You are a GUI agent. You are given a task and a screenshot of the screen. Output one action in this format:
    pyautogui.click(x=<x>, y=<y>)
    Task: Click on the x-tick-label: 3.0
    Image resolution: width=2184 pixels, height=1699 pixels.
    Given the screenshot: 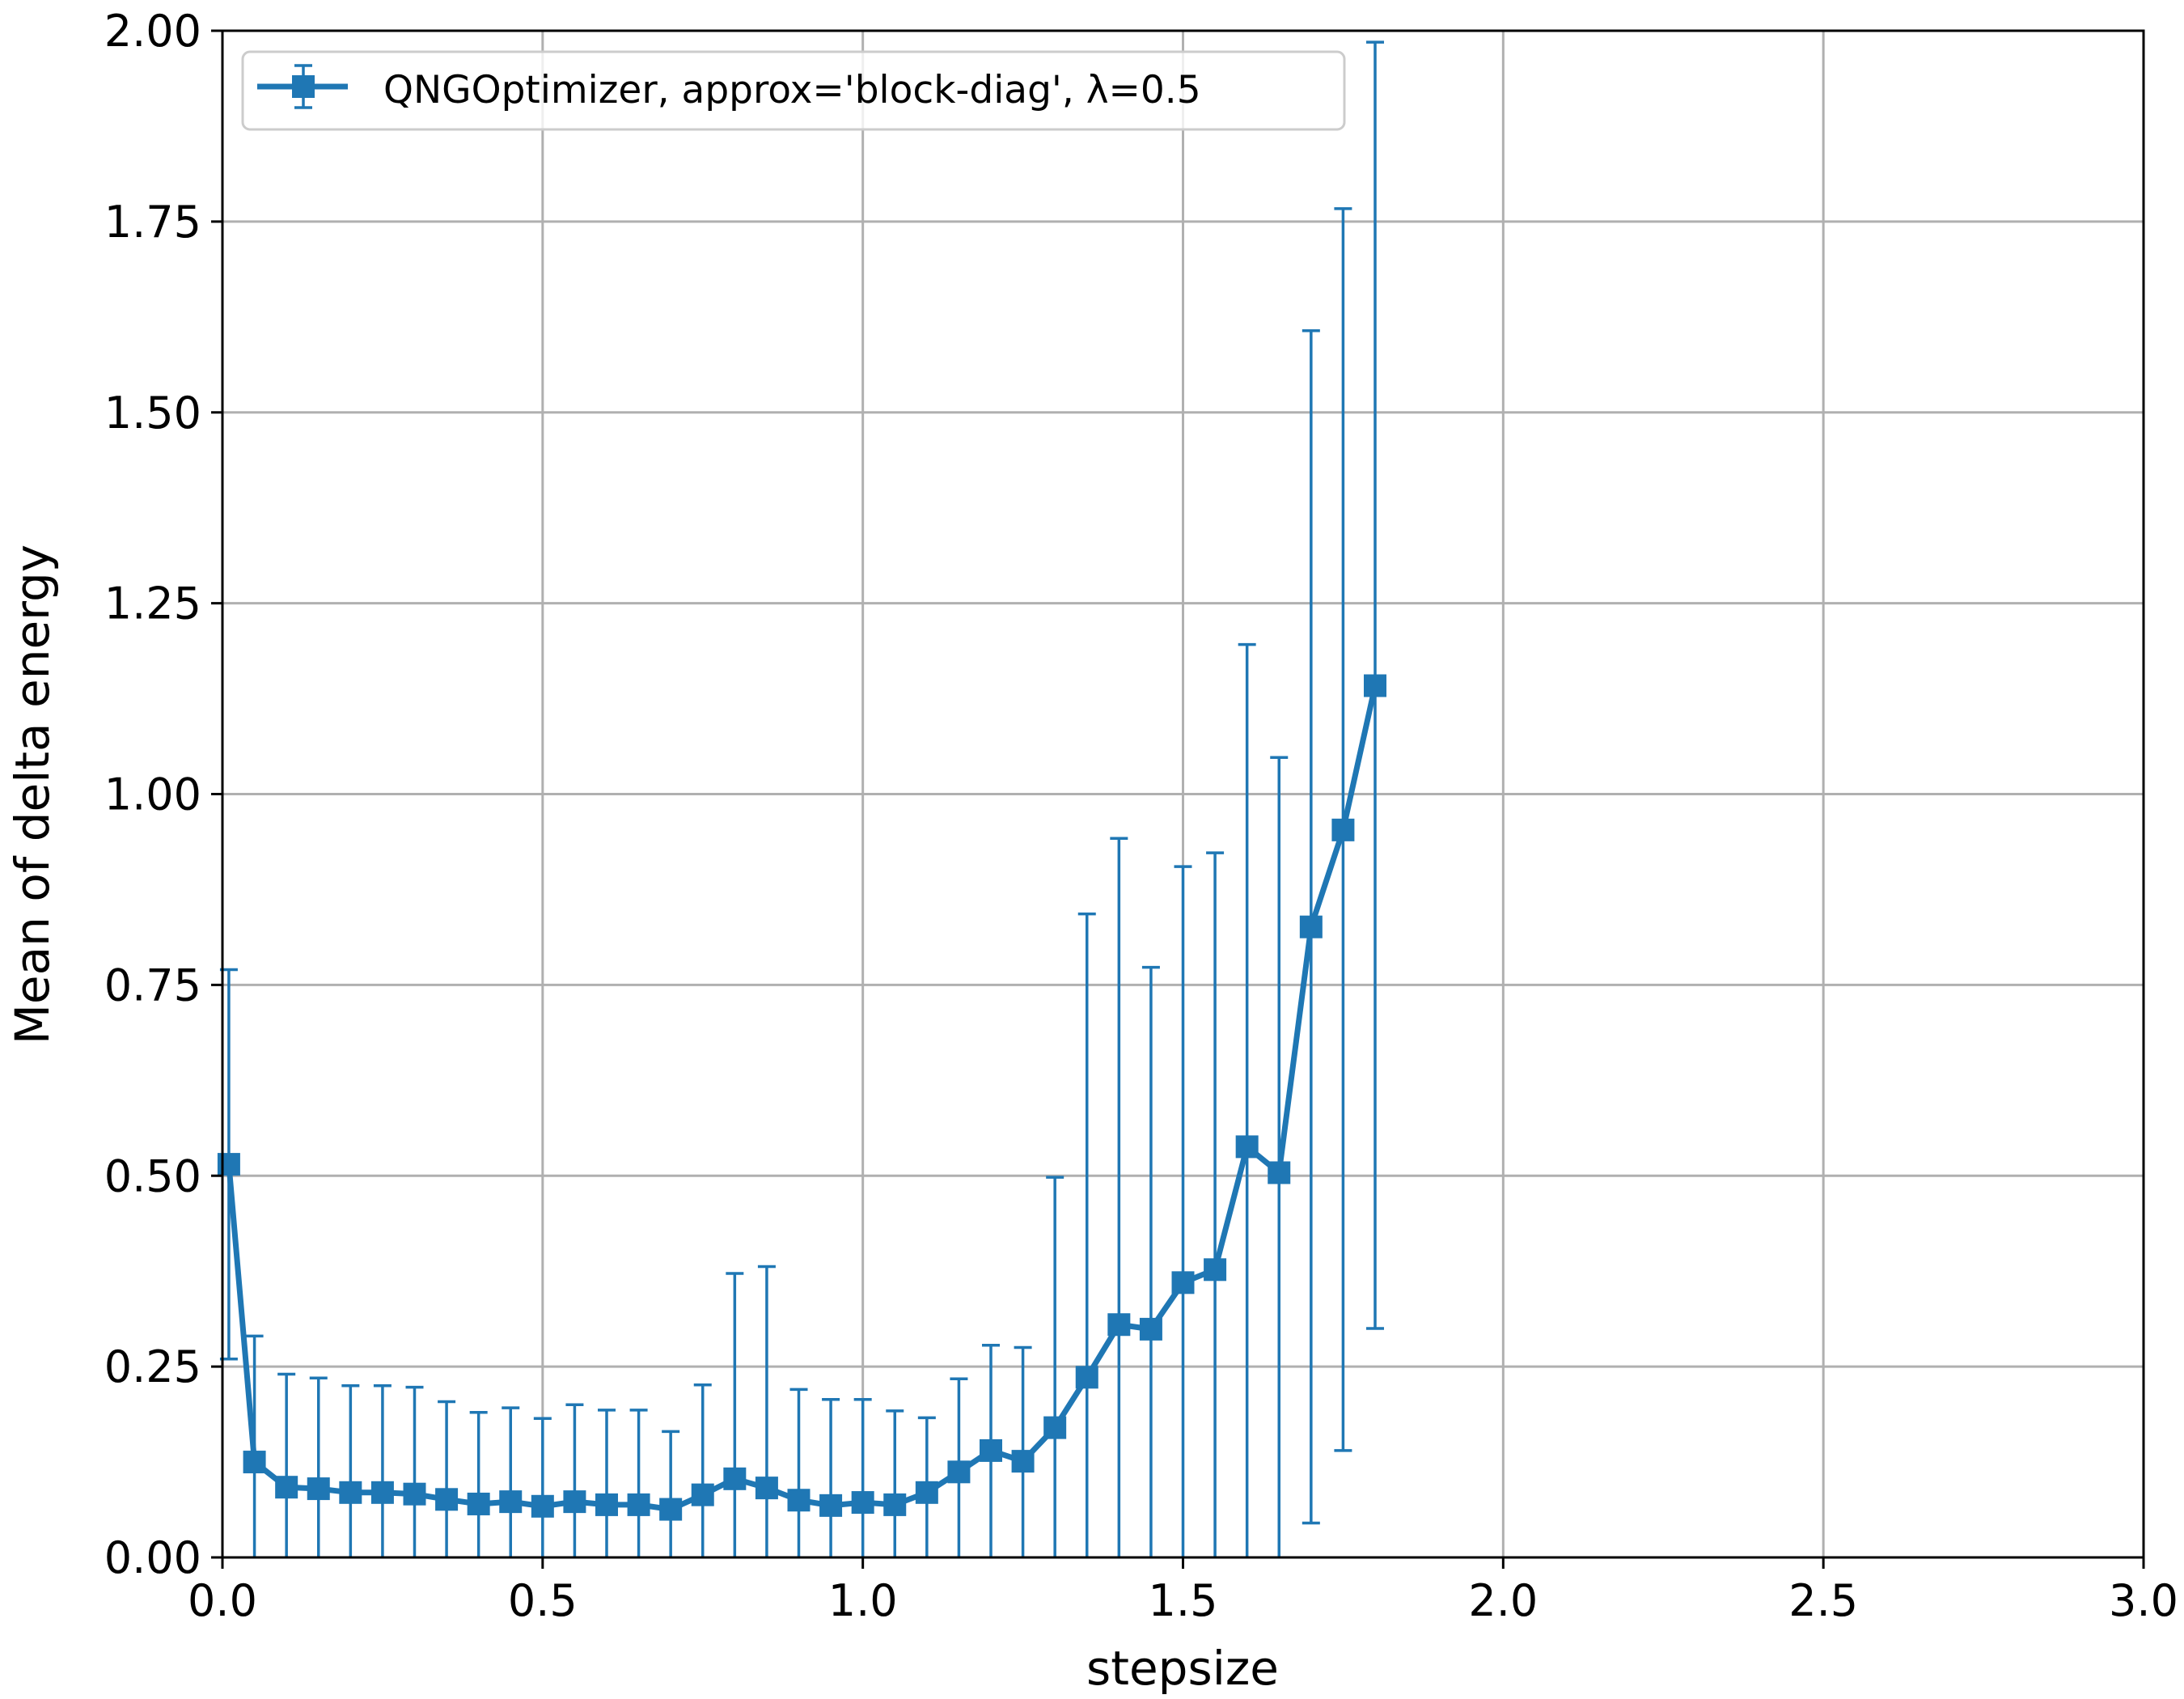 What is the action you would take?
    pyautogui.click(x=2143, y=1600)
    